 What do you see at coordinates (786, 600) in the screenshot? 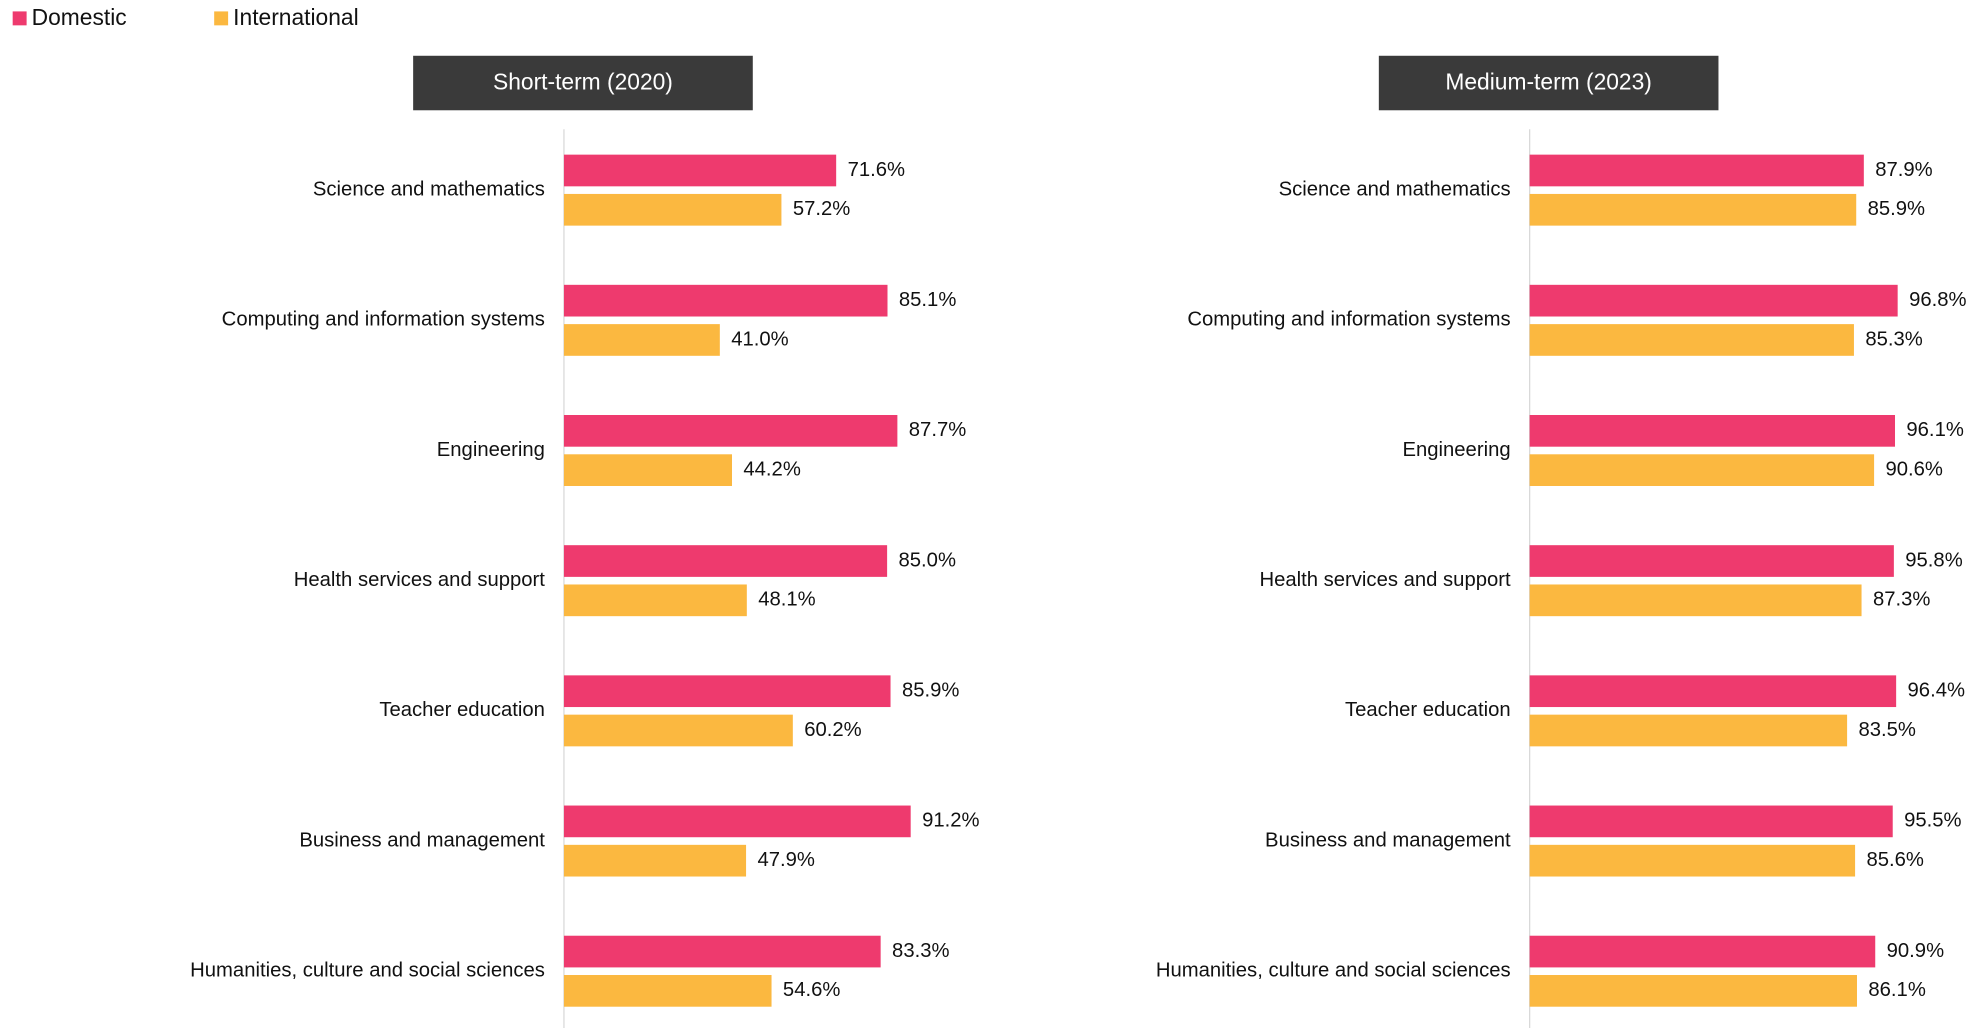
I see `value-label: 48.1%` at bounding box center [786, 600].